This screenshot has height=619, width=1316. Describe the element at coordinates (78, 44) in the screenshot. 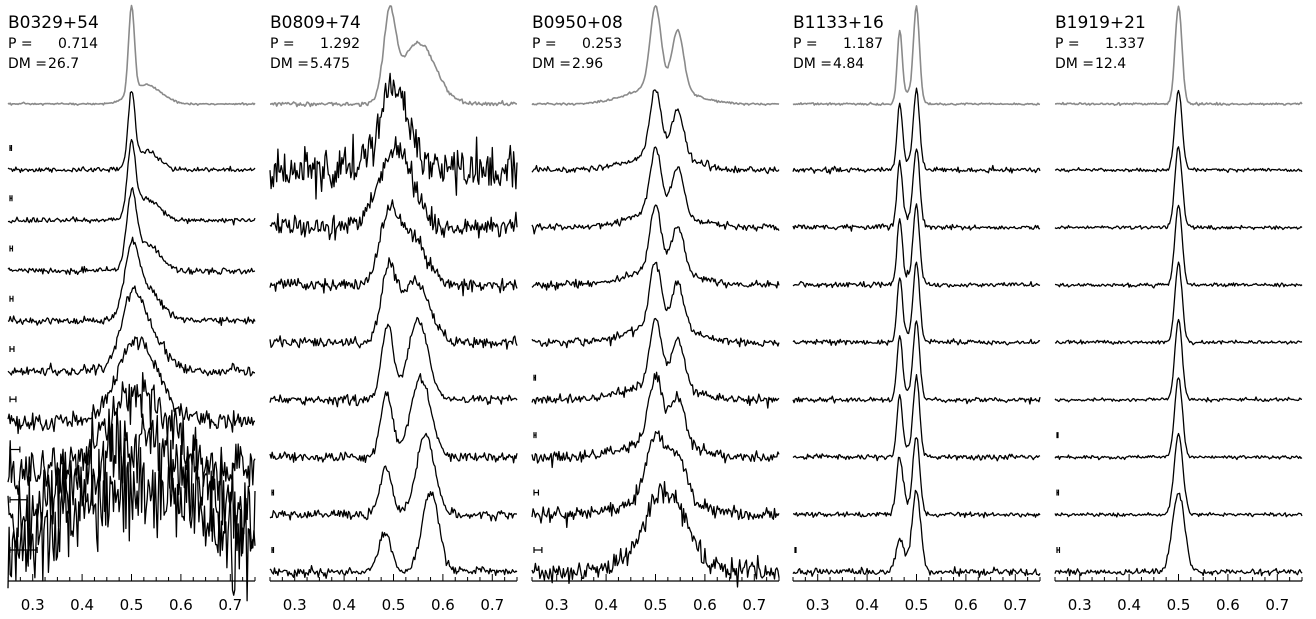

I see `period-value: 0.714` at that location.